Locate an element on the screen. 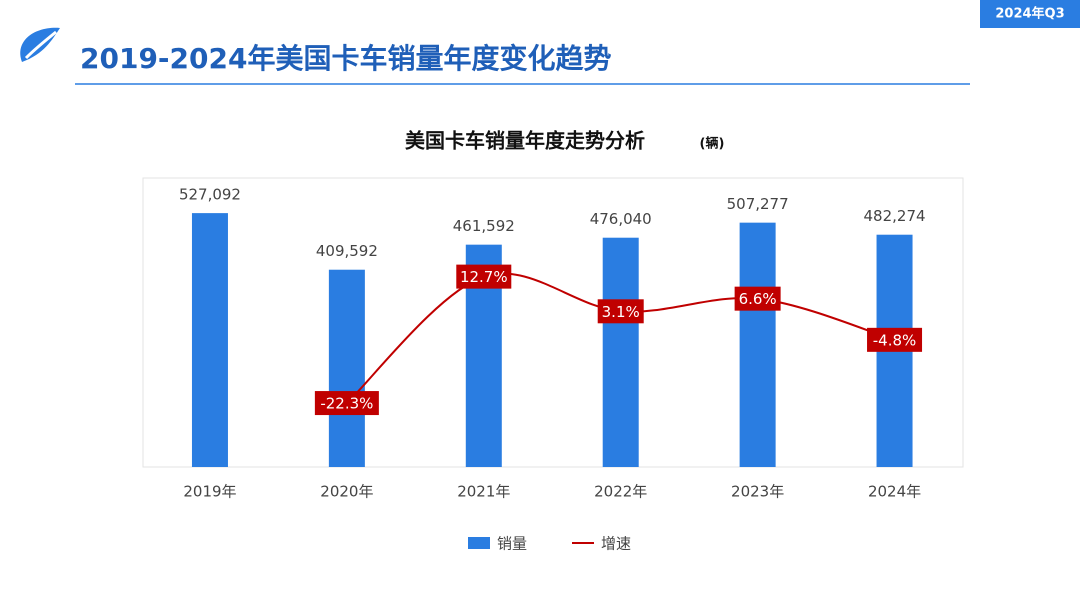 The width and height of the screenshot is (1080, 611). x-tick-label: 2021年 is located at coordinates (483, 492).